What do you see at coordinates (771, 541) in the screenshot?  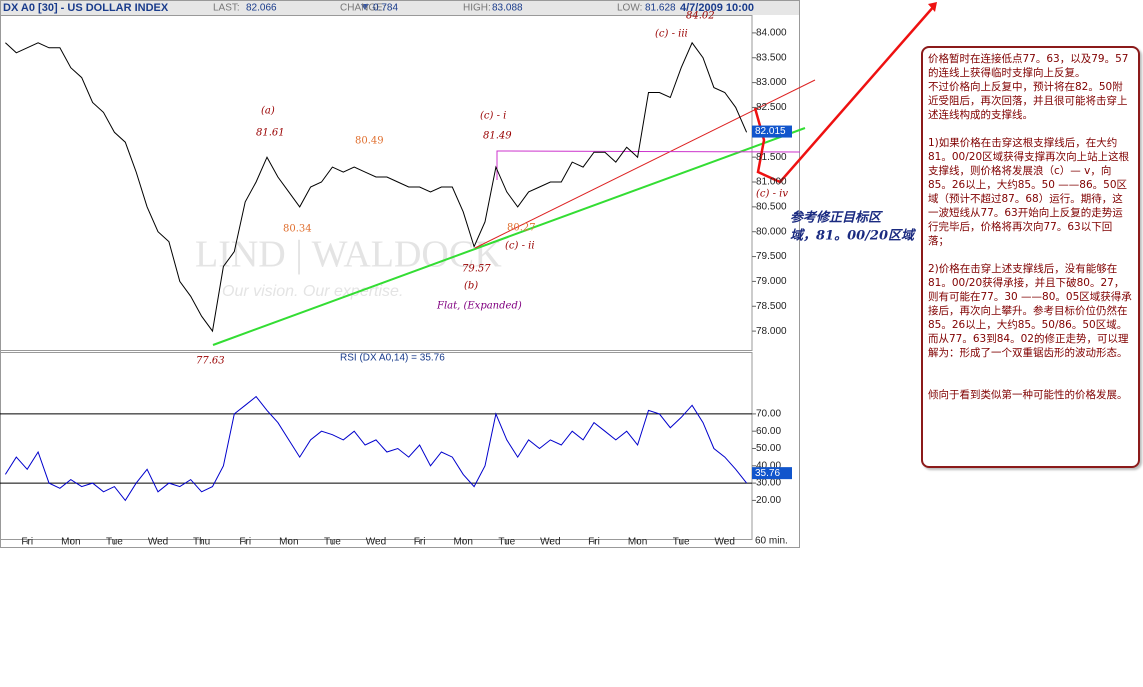 I see `x-unit: 60 min.` at bounding box center [771, 541].